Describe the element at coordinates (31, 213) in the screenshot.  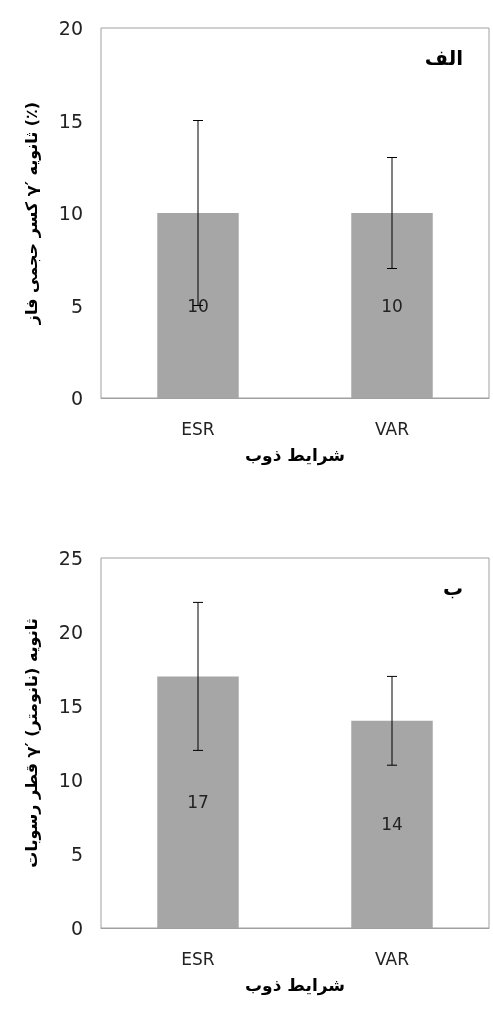
I see `y-axis-title: کسر حجمی فاز γ′ ثانویه (٪)` at that location.